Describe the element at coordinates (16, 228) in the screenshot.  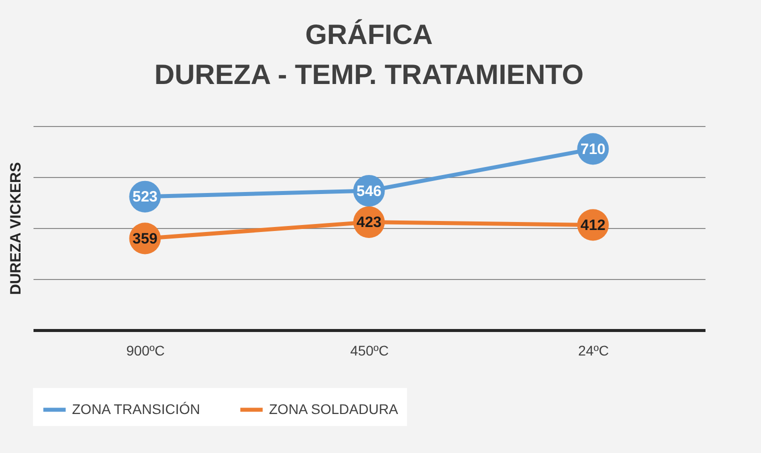
I see `y-axis-title: DUREZA VICKERS` at that location.